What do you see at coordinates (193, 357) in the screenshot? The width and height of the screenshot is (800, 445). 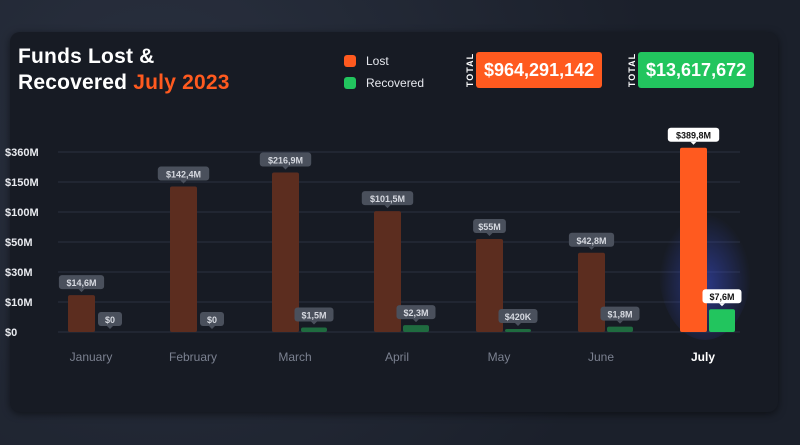 I see `x-tick-label: February` at bounding box center [193, 357].